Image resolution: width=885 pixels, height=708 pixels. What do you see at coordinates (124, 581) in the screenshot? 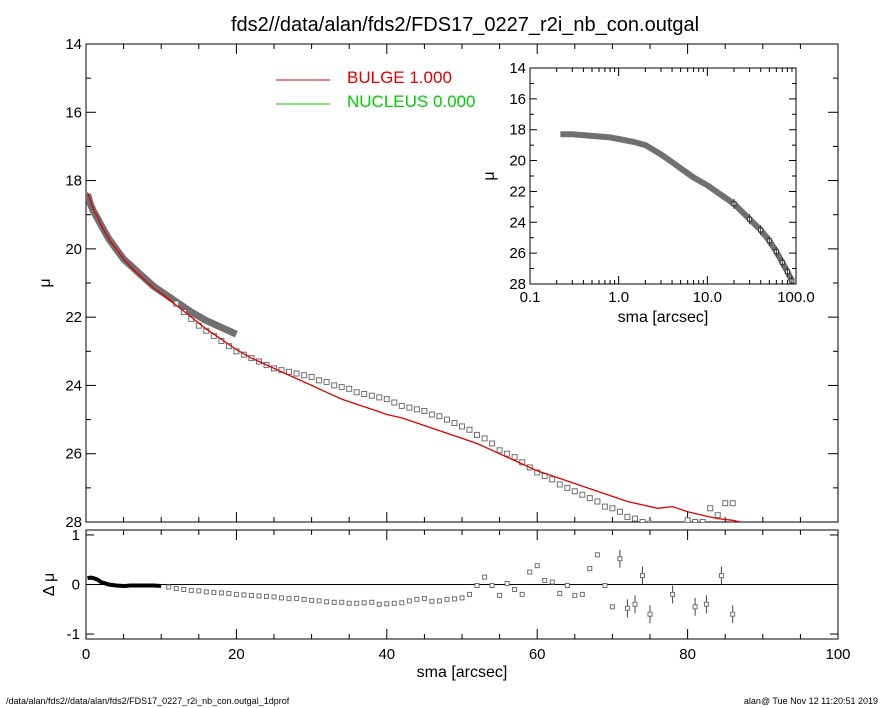
I see `residual-inner-line` at bounding box center [124, 581].